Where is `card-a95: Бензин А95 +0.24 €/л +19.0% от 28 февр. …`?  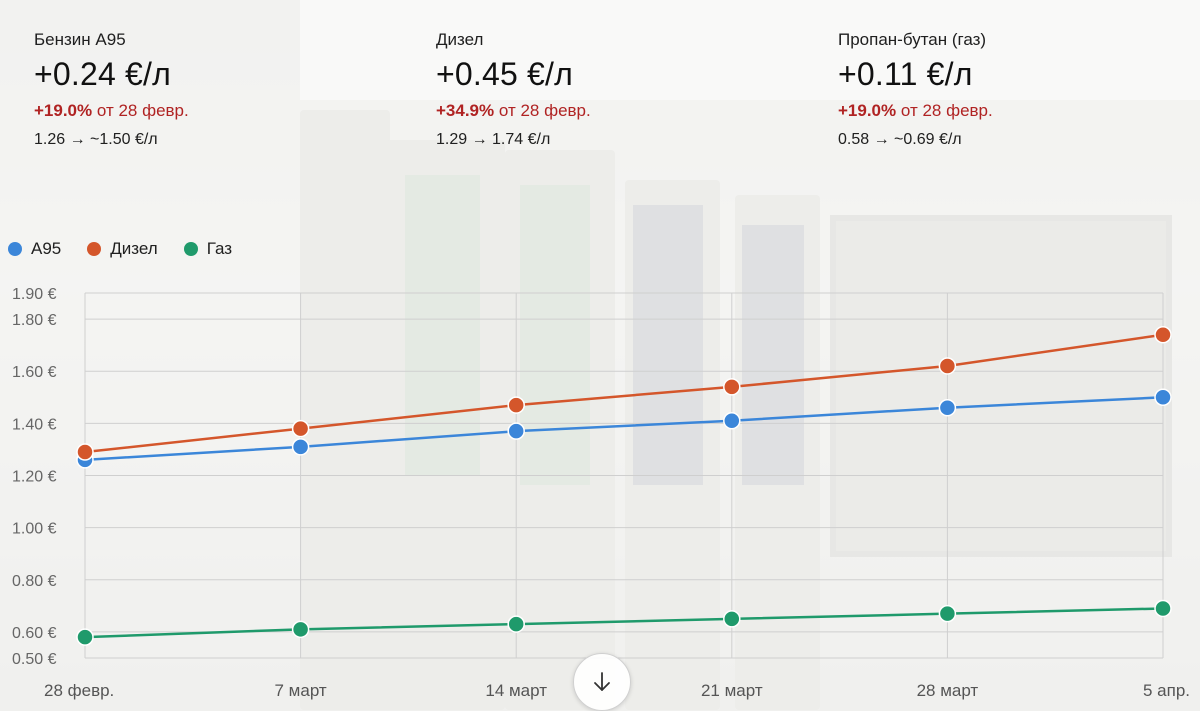 card-a95: Бензин А95 +0.24 €/л +19.0% от 28 февр. … is located at coordinates (214, 89).